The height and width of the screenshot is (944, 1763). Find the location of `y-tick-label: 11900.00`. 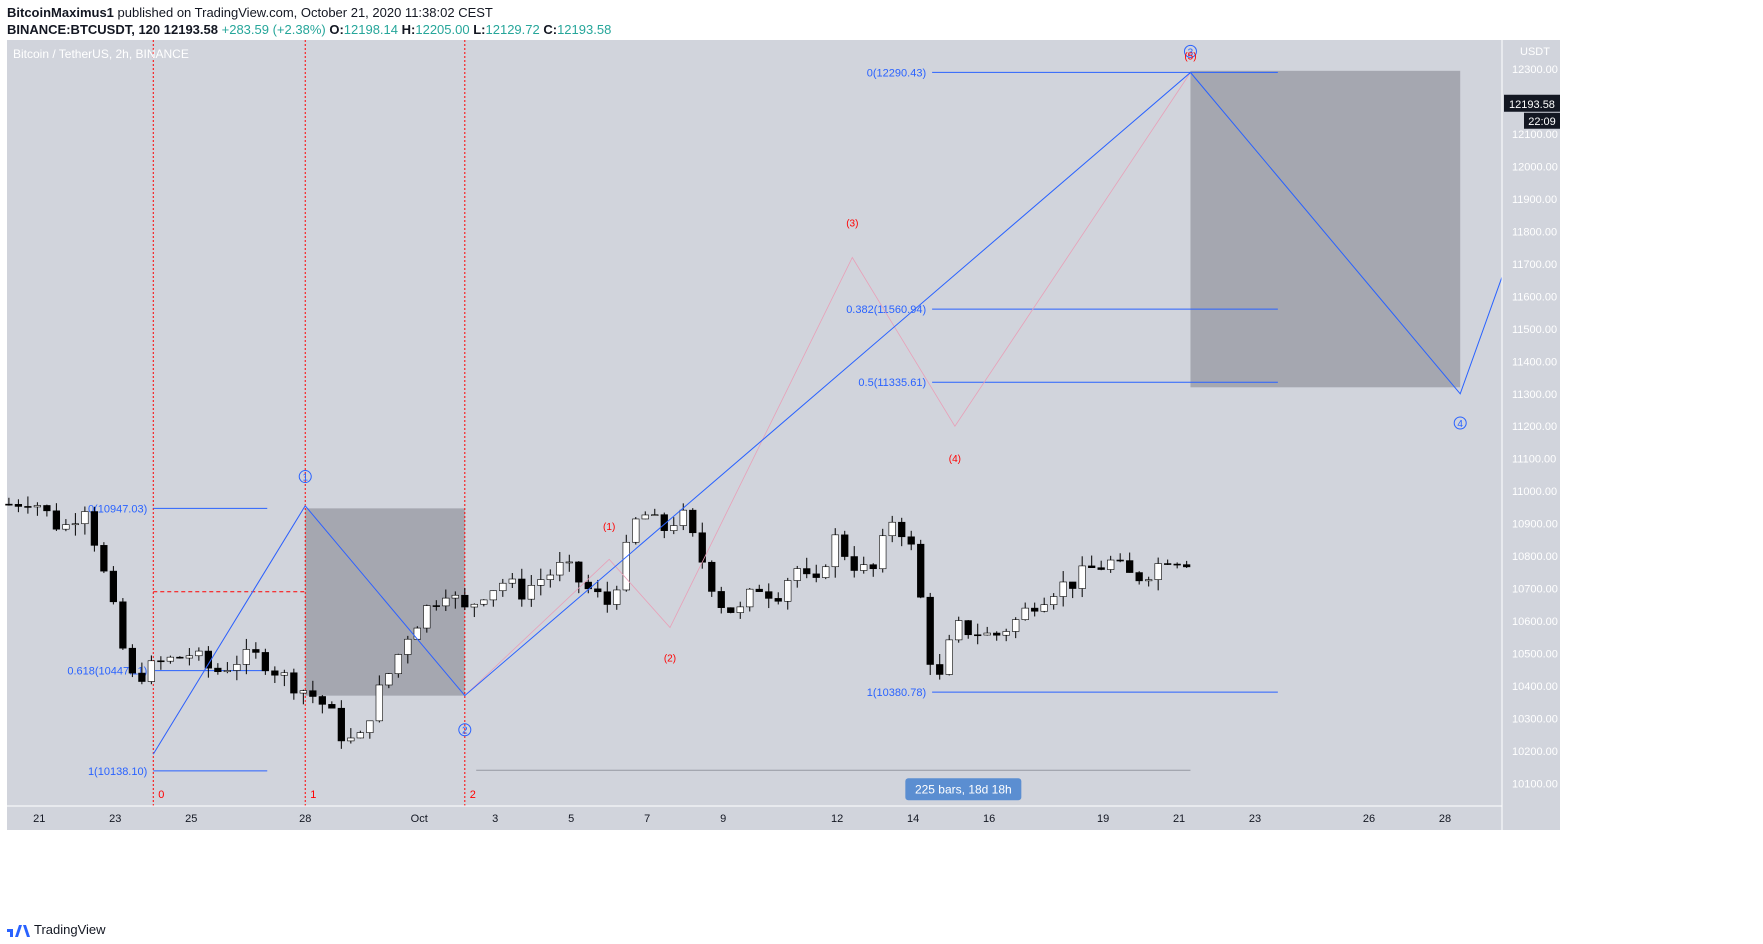

y-tick-label: 11900.00 is located at coordinates (1534, 200).